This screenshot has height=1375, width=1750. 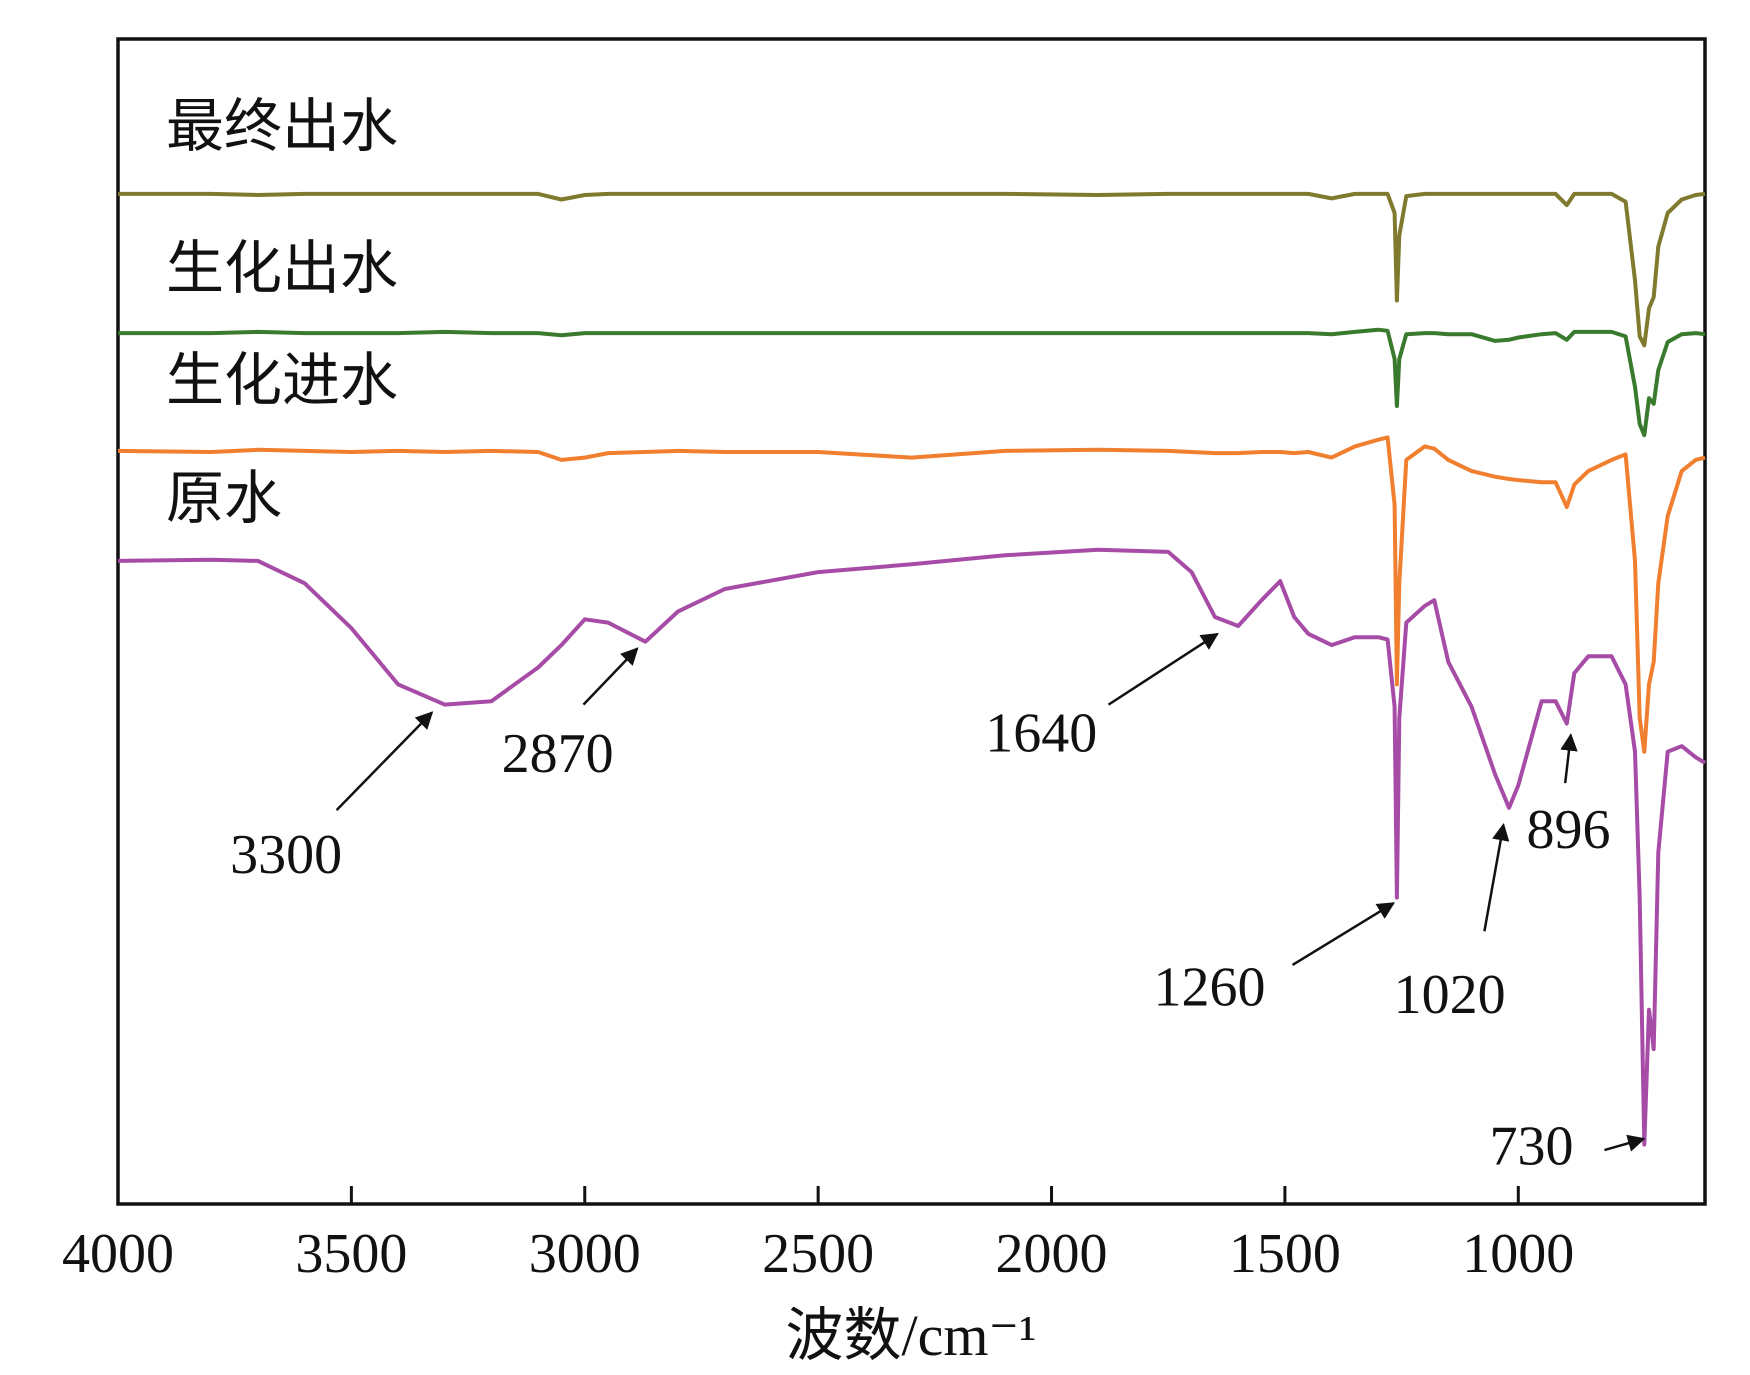 I want to click on x-tick-label: 1000, so click(x=1518, y=1254).